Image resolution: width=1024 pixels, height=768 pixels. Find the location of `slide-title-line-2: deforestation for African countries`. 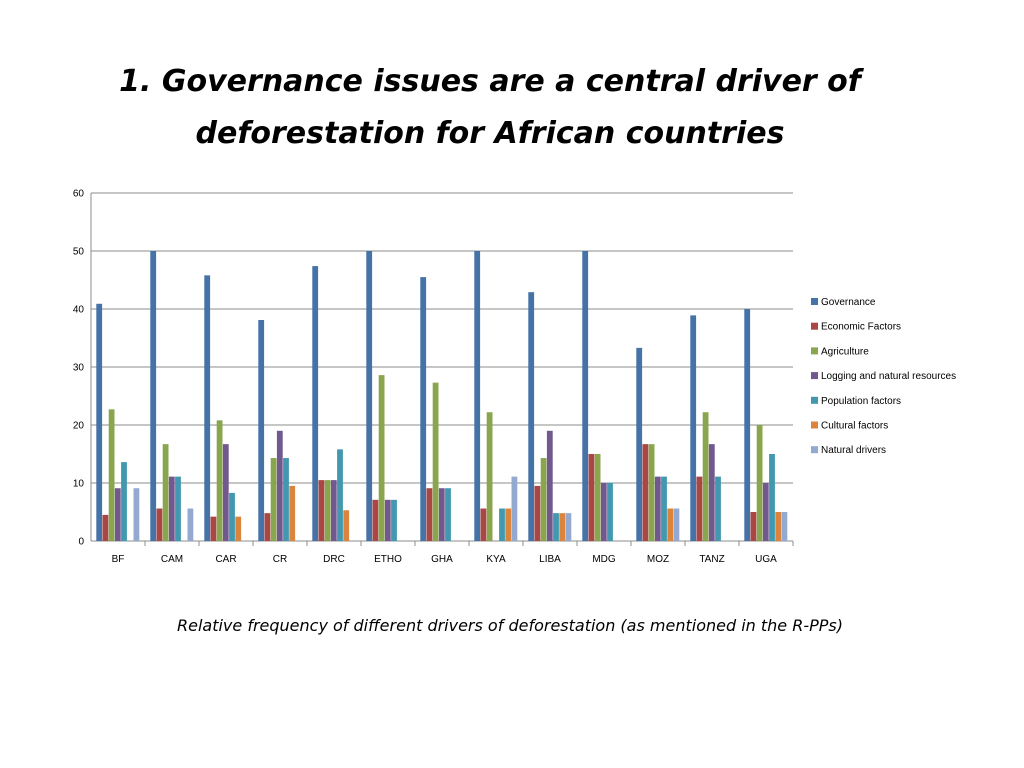

slide-title-line-2: deforestation for African countries is located at coordinates (490, 133).